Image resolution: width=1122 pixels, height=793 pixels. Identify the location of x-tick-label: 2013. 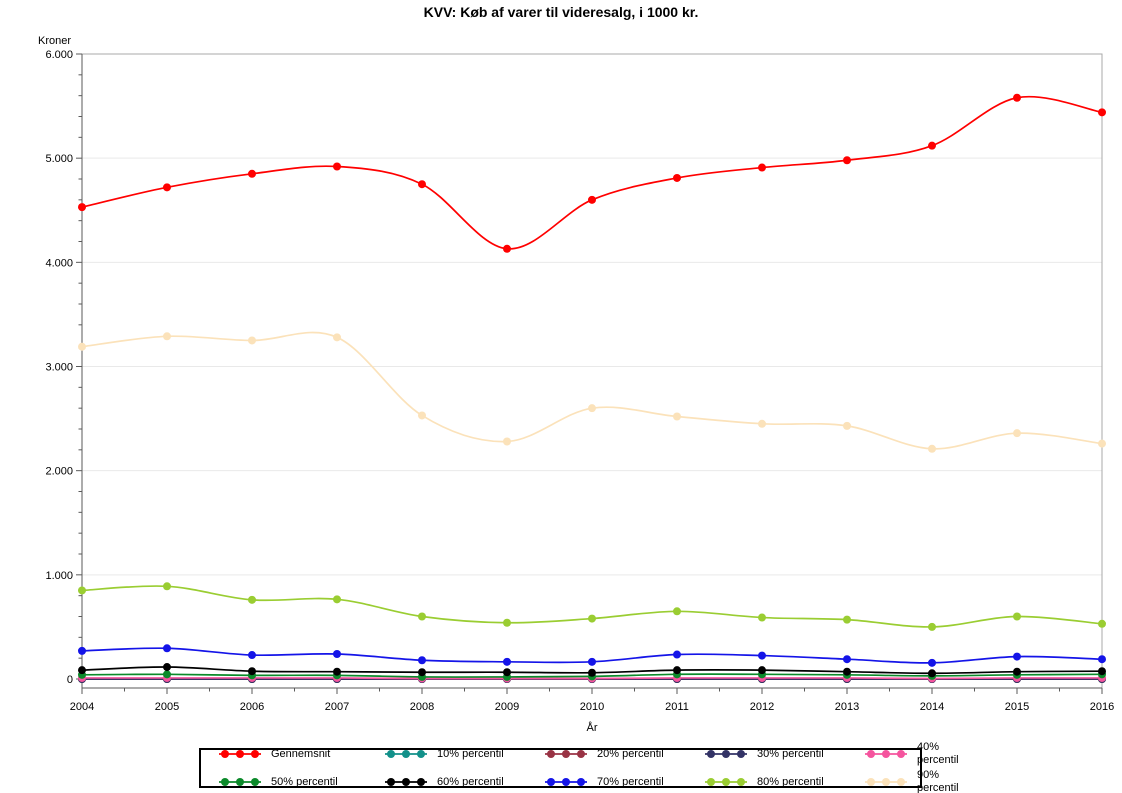
(847, 707).